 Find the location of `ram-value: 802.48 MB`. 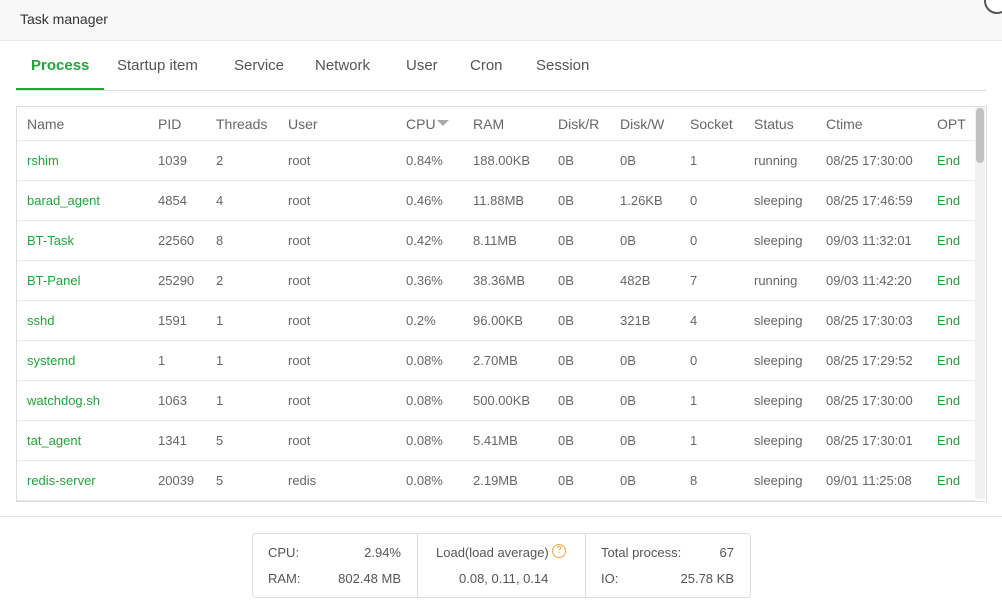

ram-value: 802.48 MB is located at coordinates (369, 578).